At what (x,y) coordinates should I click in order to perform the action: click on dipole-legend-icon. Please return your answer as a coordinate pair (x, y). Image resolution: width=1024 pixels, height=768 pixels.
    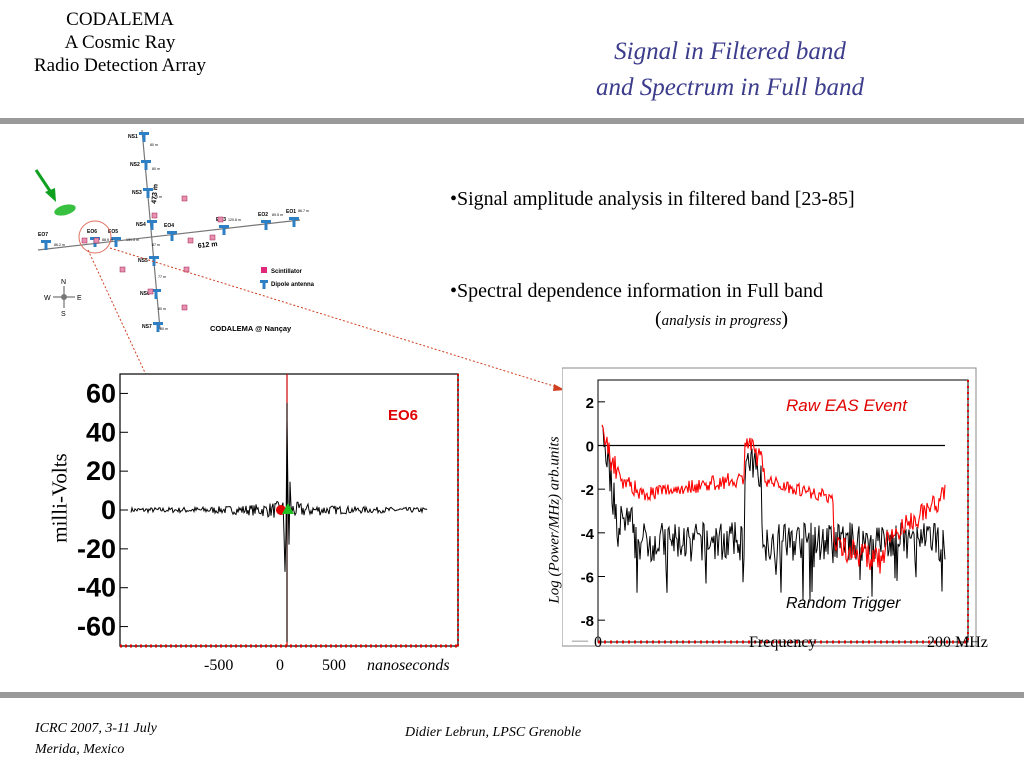
    Looking at the image, I should click on (264, 284).